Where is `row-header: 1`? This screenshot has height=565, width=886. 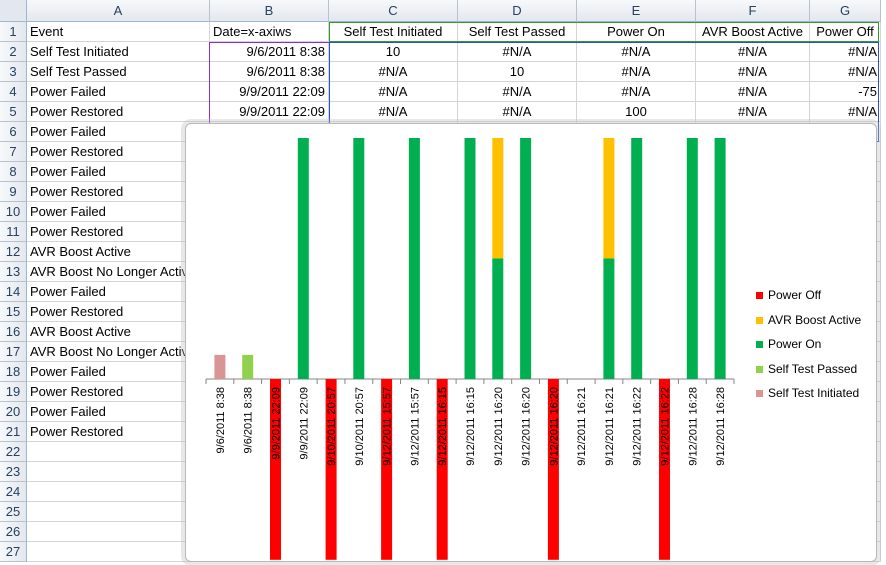 row-header: 1 is located at coordinates (13, 32).